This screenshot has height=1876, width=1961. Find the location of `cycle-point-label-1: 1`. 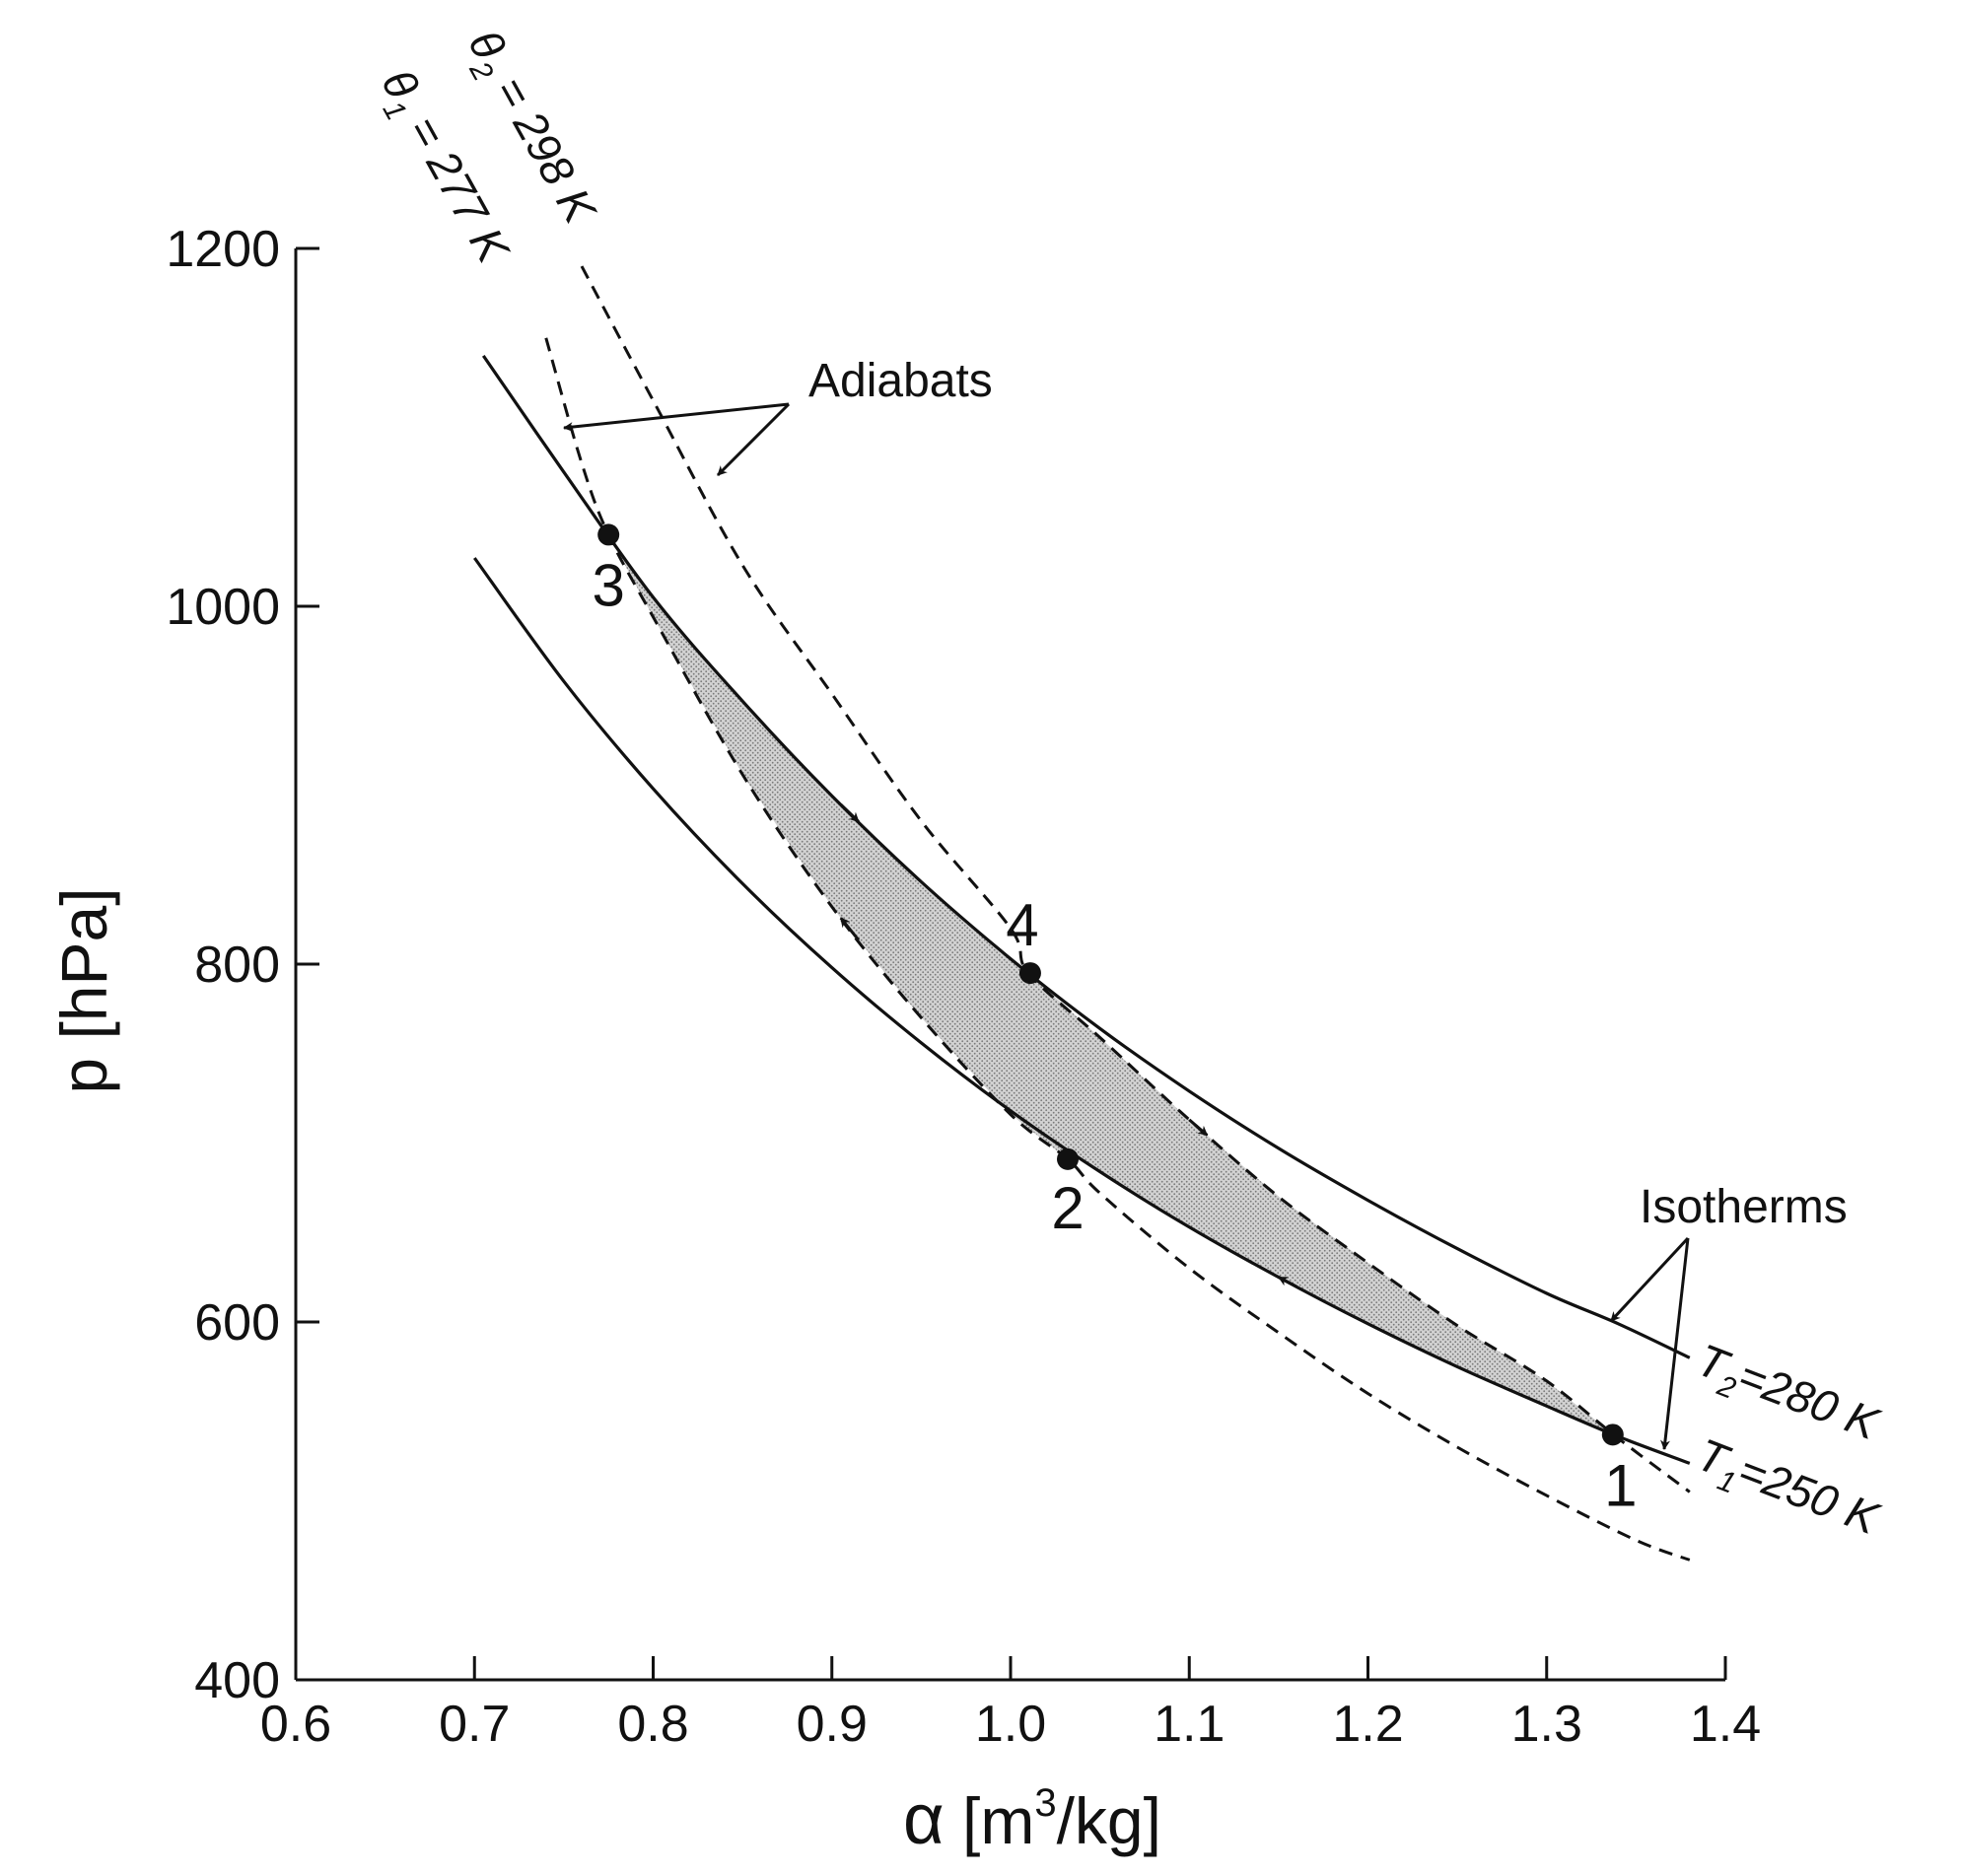

cycle-point-label-1: 1 is located at coordinates (1620, 1485).